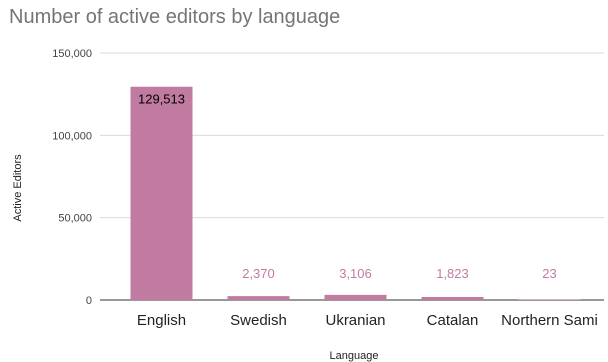 Image resolution: width=608 pixels, height=362 pixels. Describe the element at coordinates (18, 188) in the screenshot. I see `y-axis-title: Active Editors` at that location.